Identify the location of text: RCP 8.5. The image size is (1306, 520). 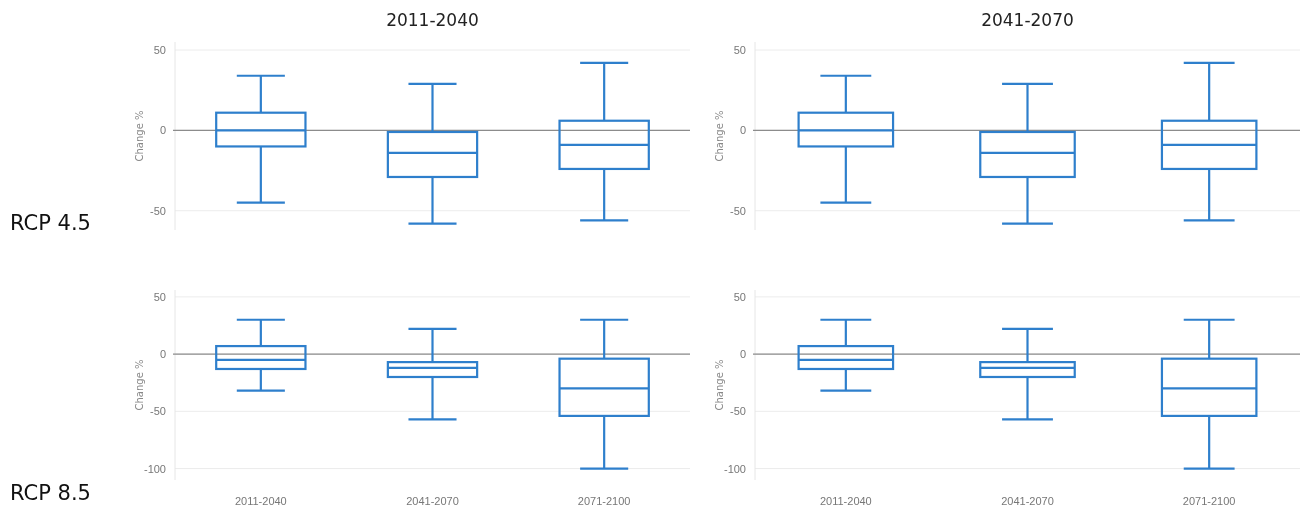
(50, 493).